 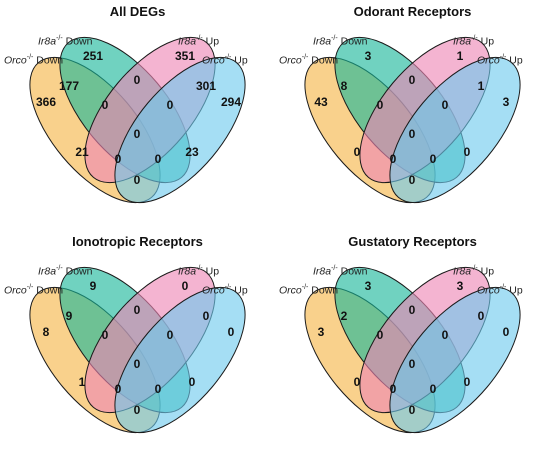 What do you see at coordinates (69, 86) in the screenshot?
I see `region-count: 177` at bounding box center [69, 86].